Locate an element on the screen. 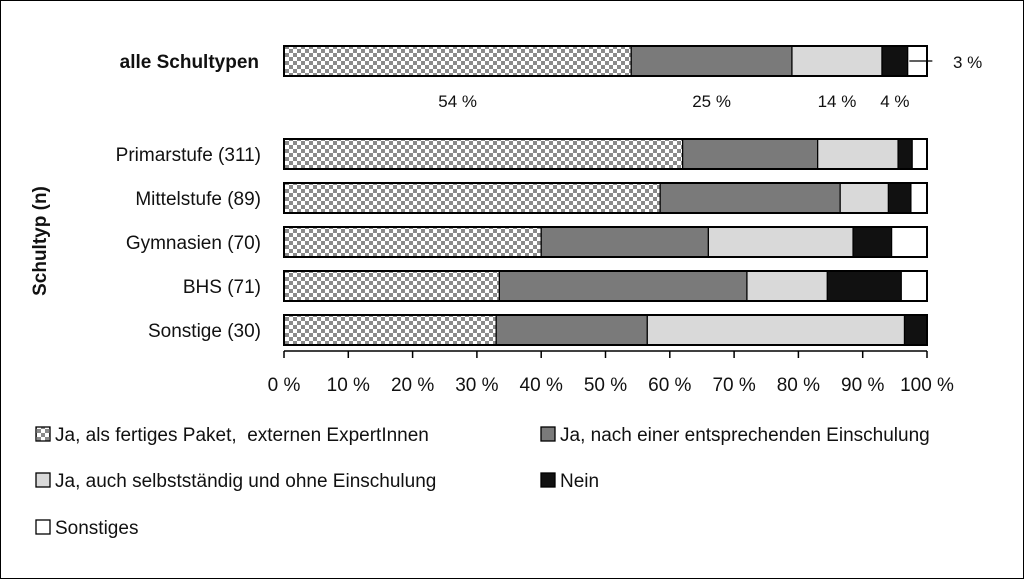 This screenshot has height=580, width=1024. x-tick-label: 90 % is located at coordinates (862, 385).